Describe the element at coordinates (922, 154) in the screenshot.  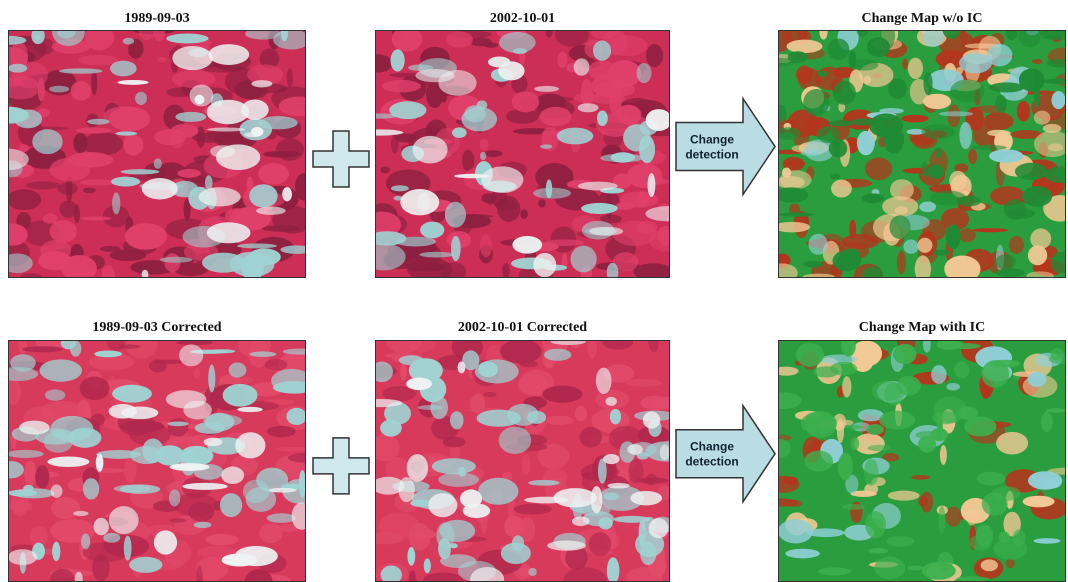
I see `image-border` at that location.